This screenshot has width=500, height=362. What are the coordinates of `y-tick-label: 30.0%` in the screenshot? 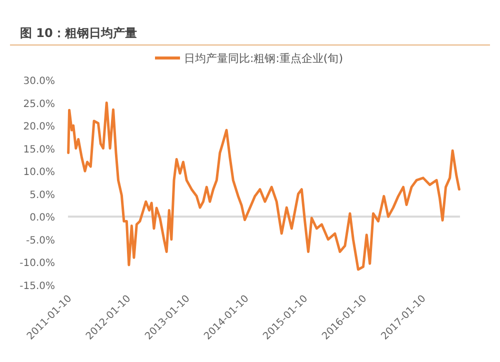 It's located at (39, 81).